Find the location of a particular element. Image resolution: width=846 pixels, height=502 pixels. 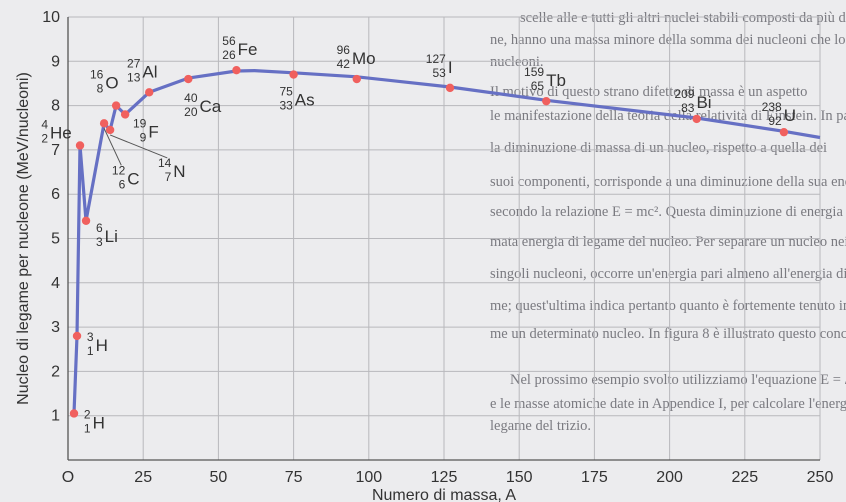

atomic-number: 1 is located at coordinates (87, 428).